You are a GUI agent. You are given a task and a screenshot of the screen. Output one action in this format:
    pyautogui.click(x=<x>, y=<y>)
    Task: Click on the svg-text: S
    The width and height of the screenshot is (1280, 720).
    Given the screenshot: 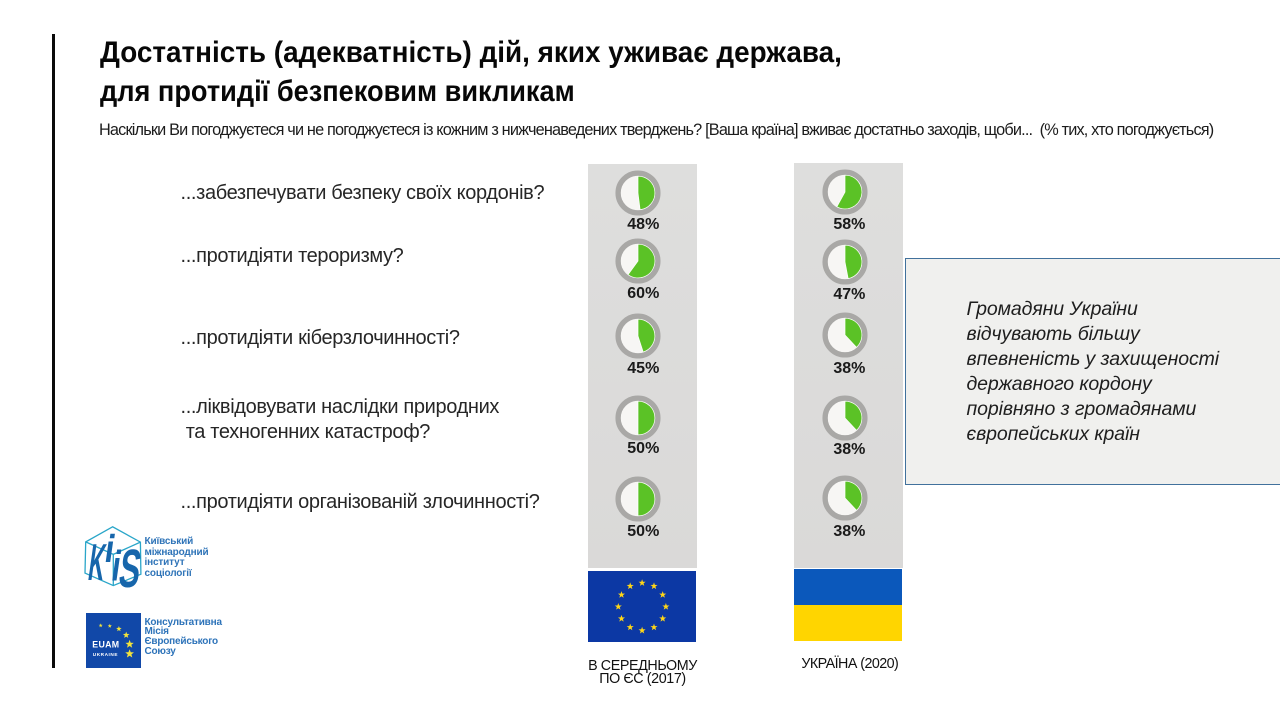 What is the action you would take?
    pyautogui.click(x=129, y=565)
    